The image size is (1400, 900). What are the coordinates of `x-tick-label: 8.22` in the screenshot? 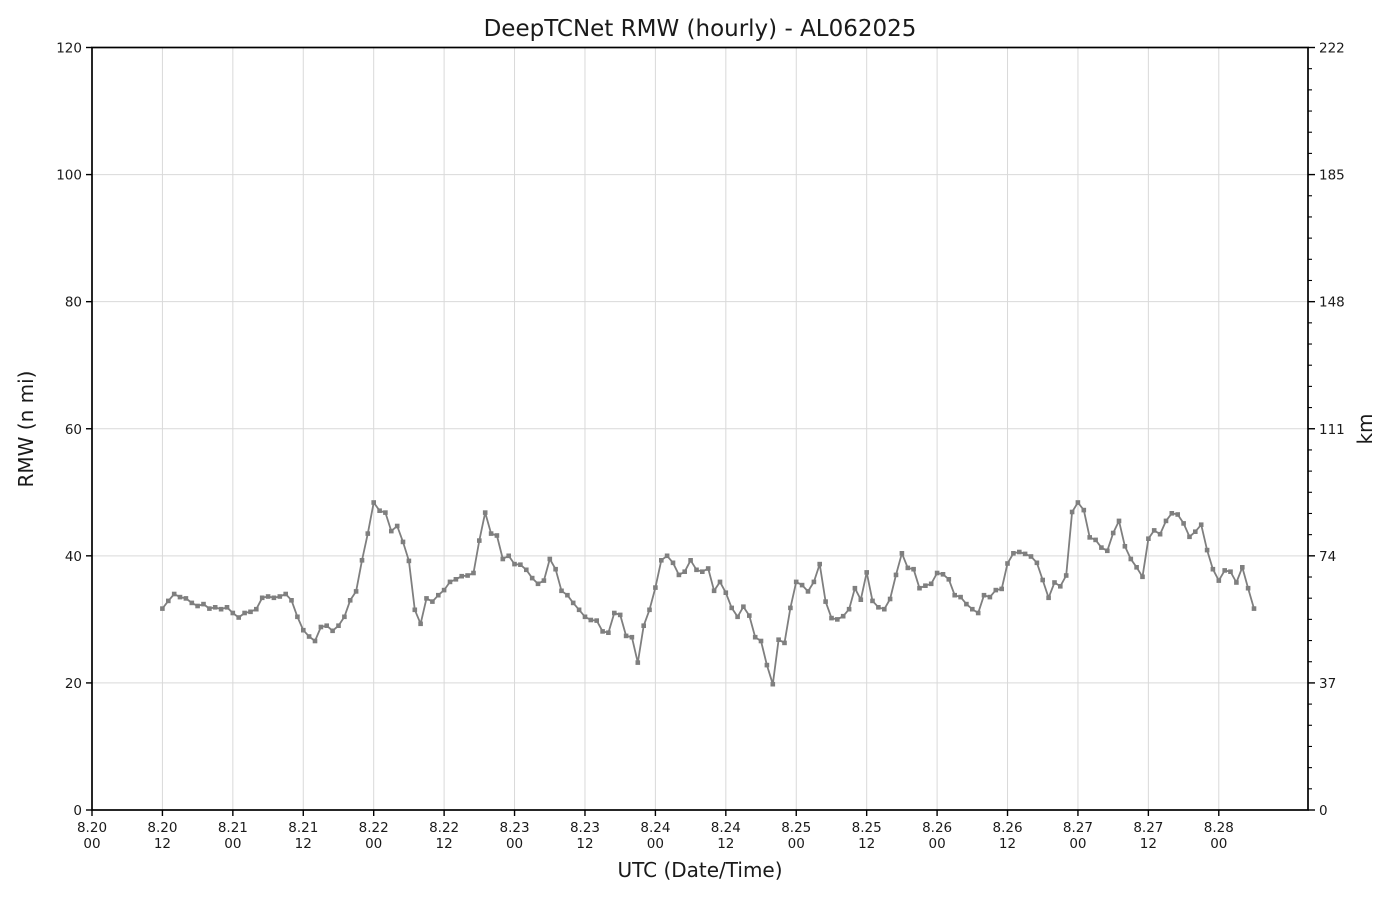 It's located at (444, 828).